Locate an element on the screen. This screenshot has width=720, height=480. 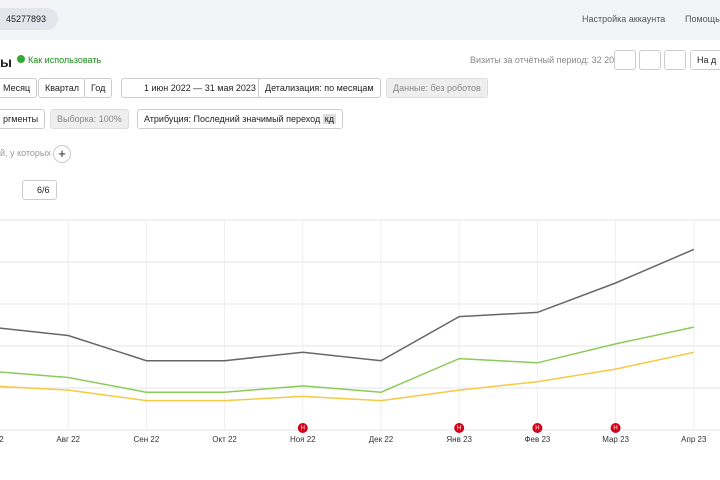
attribution-select: Атрибуция: Последний значимый переход кд is located at coordinates (240, 119).